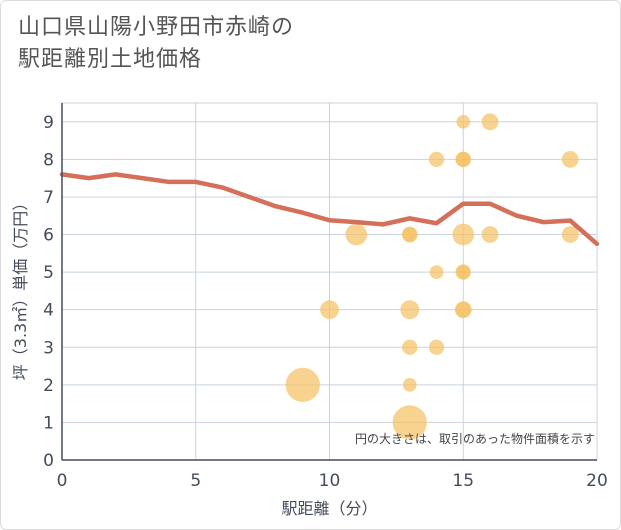 Image resolution: width=621 pixels, height=530 pixels. Describe the element at coordinates (597, 481) in the screenshot. I see `x-tick-label: 20` at that location.